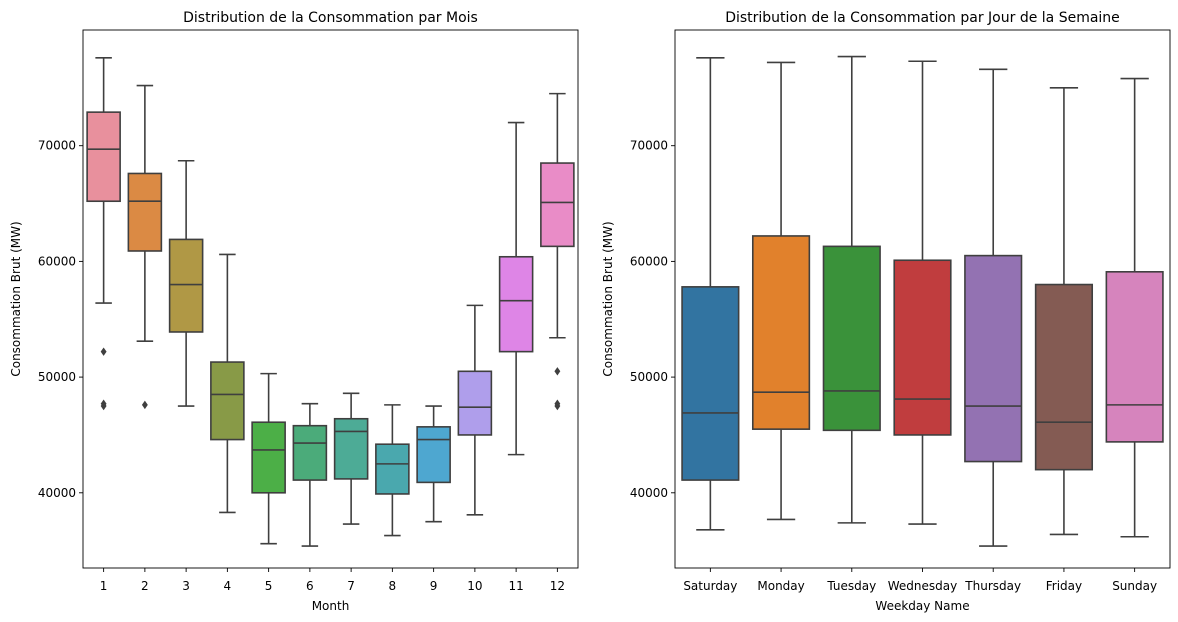  I want to click on box-Saturday, so click(710, 293).